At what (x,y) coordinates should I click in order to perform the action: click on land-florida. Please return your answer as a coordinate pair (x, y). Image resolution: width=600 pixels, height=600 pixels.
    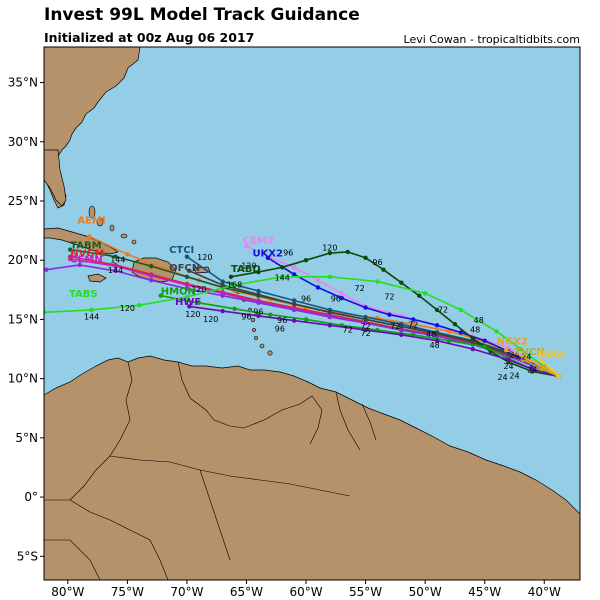
    Looking at the image, I should click on (55, 178).